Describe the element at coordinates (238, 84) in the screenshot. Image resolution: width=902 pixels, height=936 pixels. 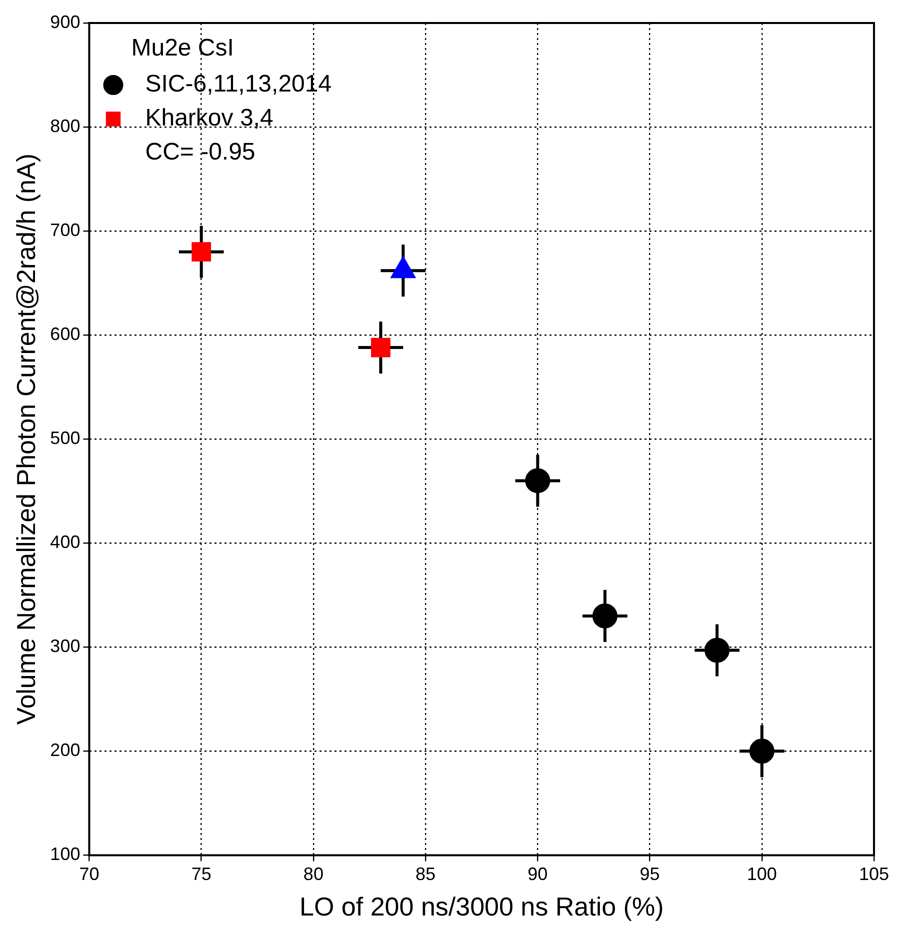
I see `legend-label: SIC-6,11,13,2014` at that location.